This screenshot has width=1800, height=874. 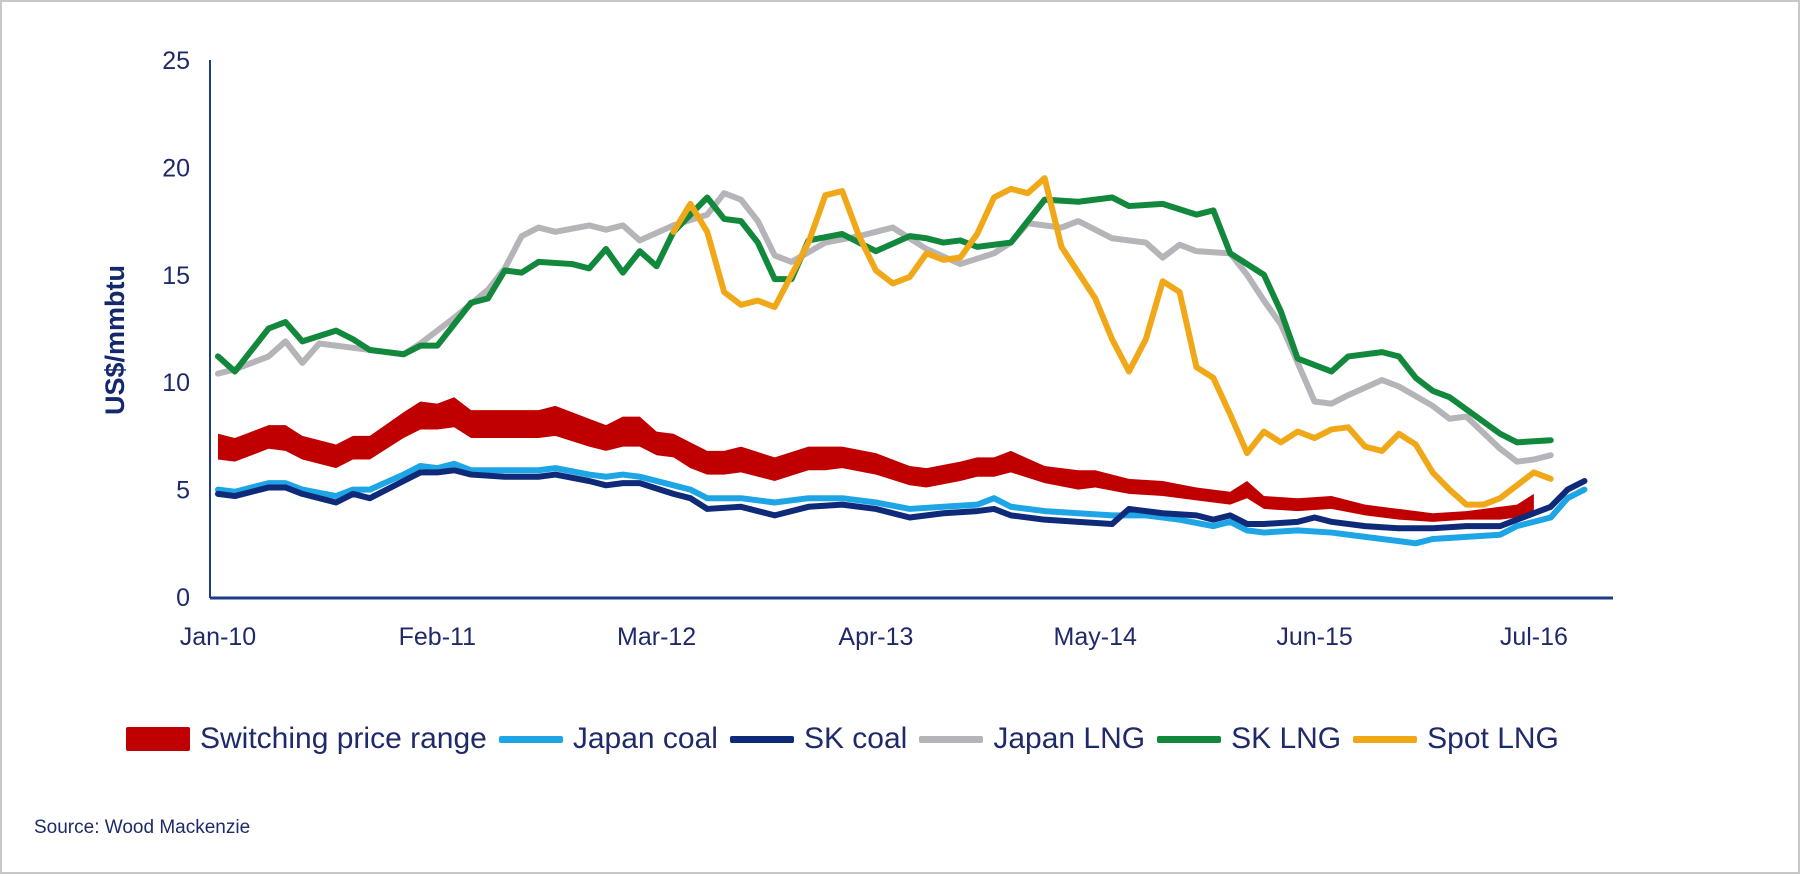 What do you see at coordinates (875, 637) in the screenshot?
I see `x-tick-label: Apr-13` at bounding box center [875, 637].